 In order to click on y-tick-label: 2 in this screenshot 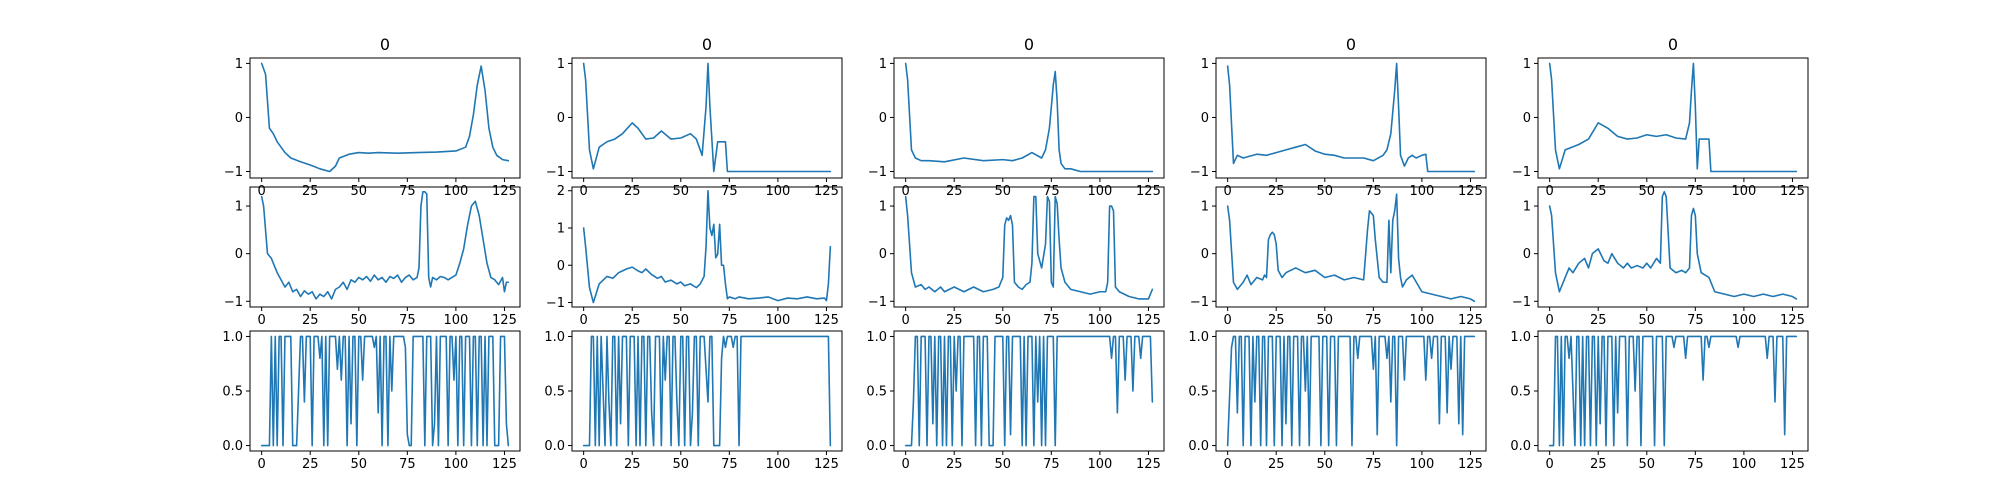, I will do `click(561, 191)`.